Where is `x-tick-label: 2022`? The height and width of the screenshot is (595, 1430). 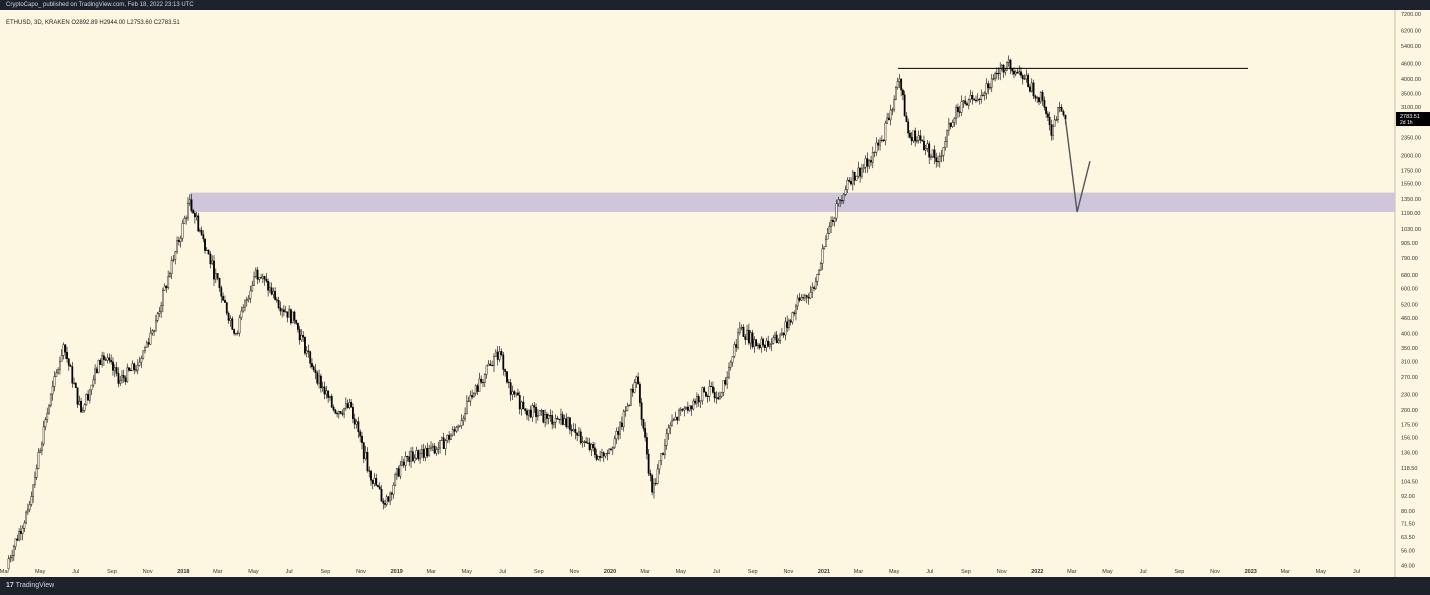 x-tick-label: 2022 is located at coordinates (1037, 572).